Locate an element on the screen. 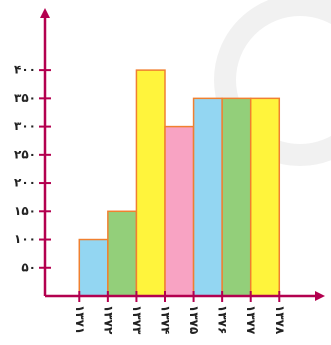  y-tick-label: ۱۰۰ is located at coordinates (25, 239).